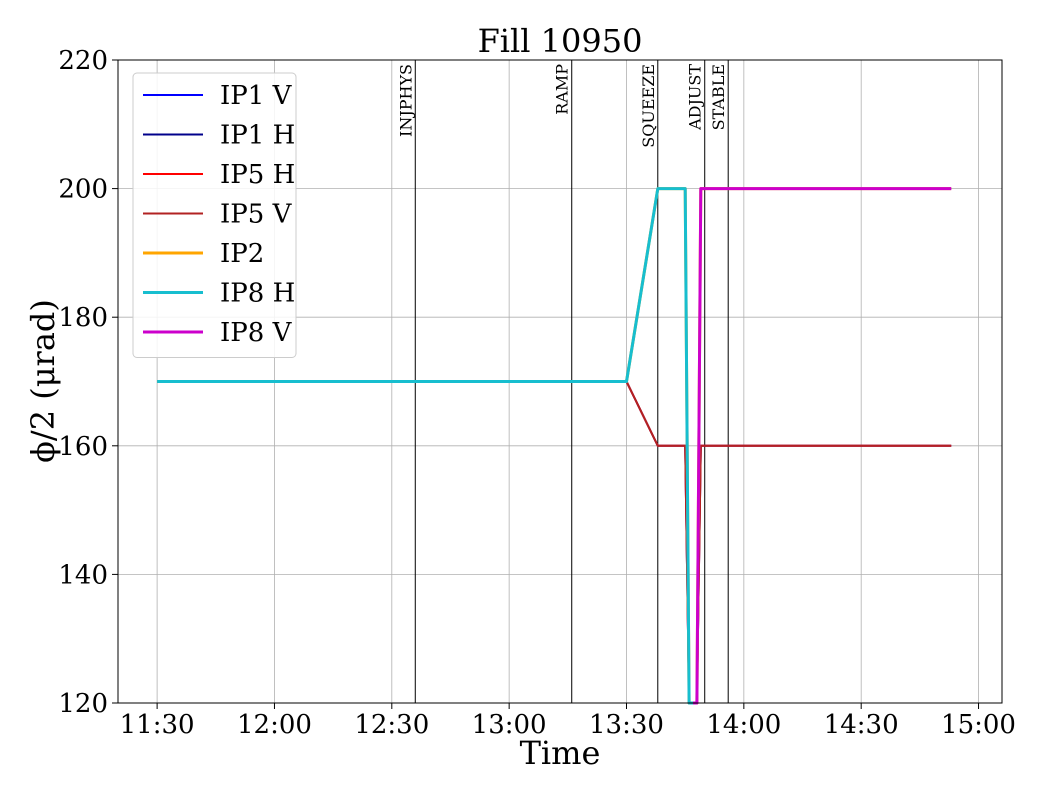 The image size is (1040, 800). Describe the element at coordinates (626, 725) in the screenshot. I see `x-tick-label: 13:30` at that location.